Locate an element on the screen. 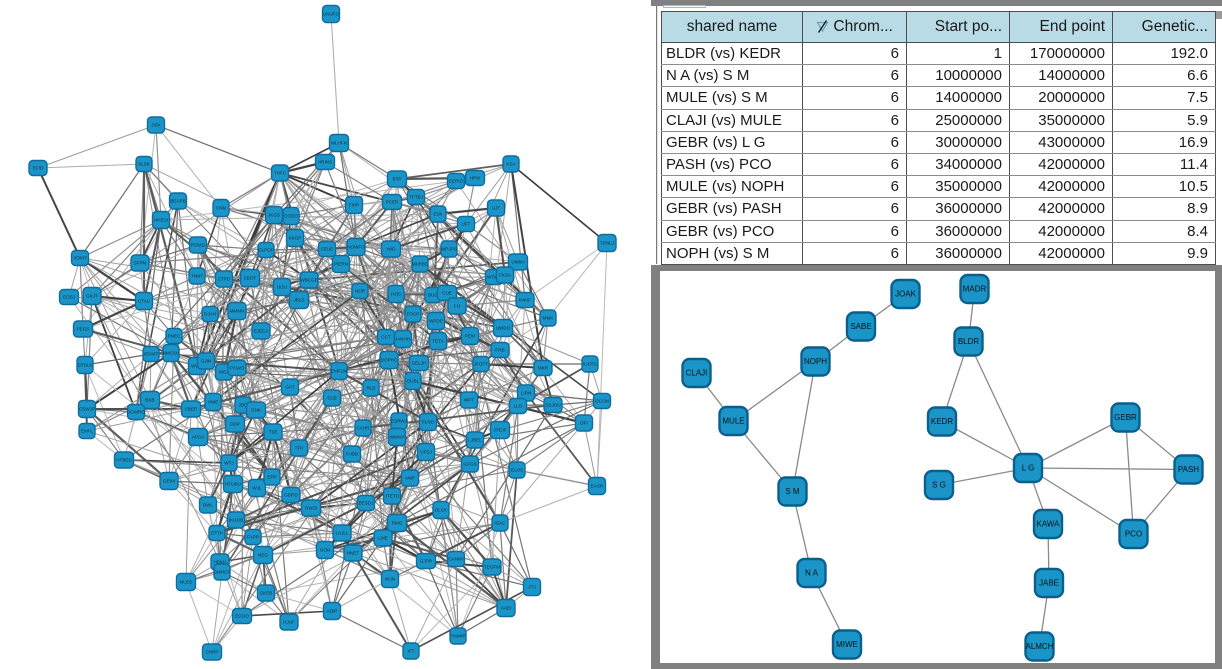 The width and height of the screenshot is (1222, 669). svg-text: NMCSH is located at coordinates (171, 353).